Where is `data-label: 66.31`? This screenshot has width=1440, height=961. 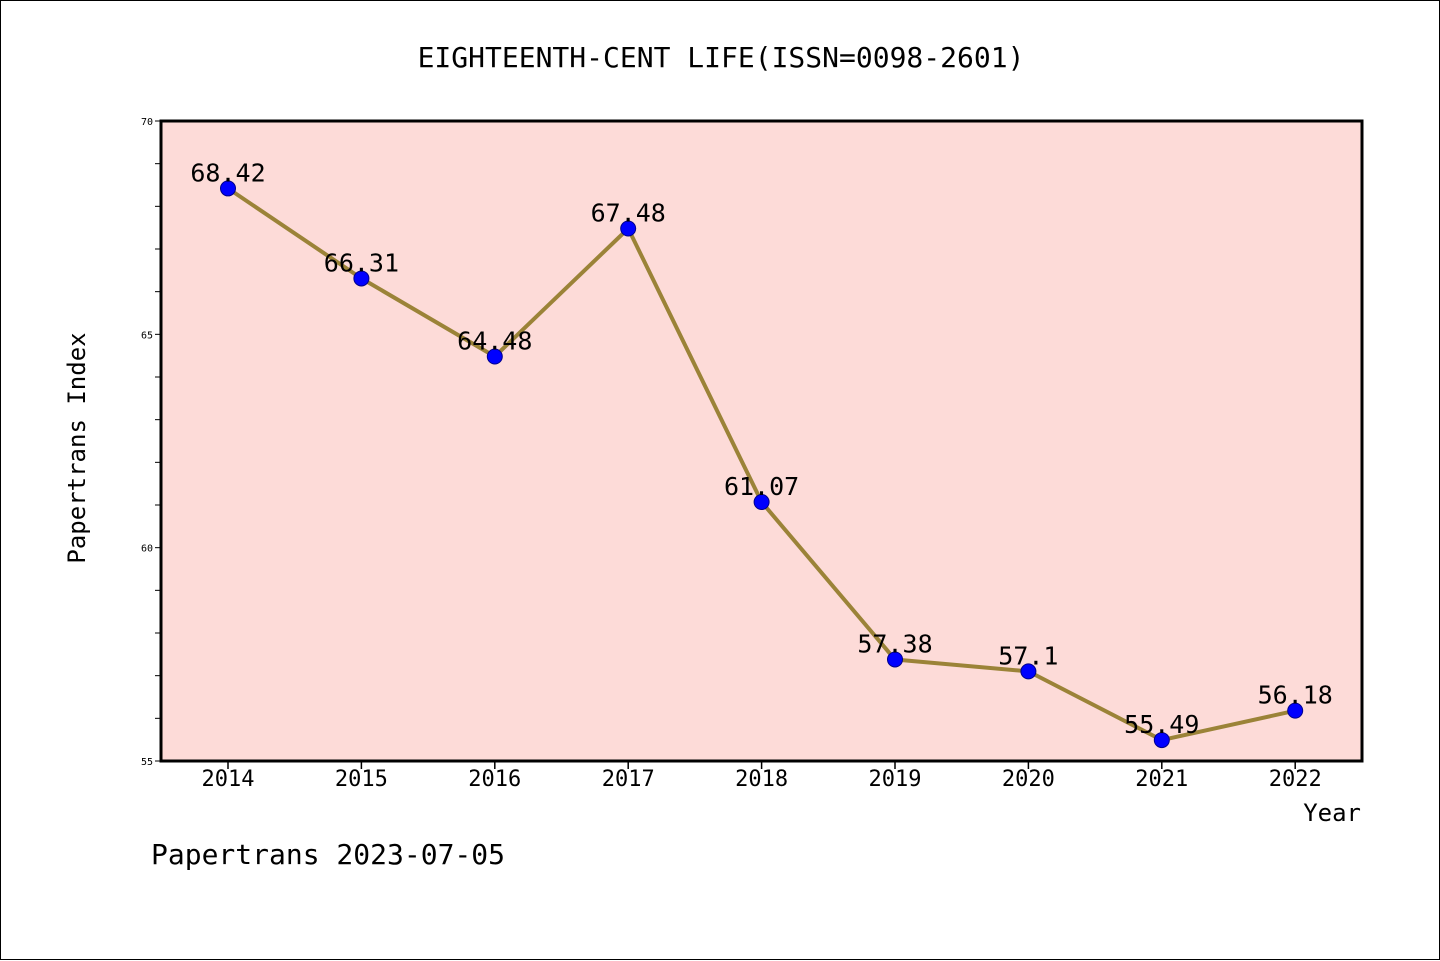
data-label: 66.31 is located at coordinates (361, 262).